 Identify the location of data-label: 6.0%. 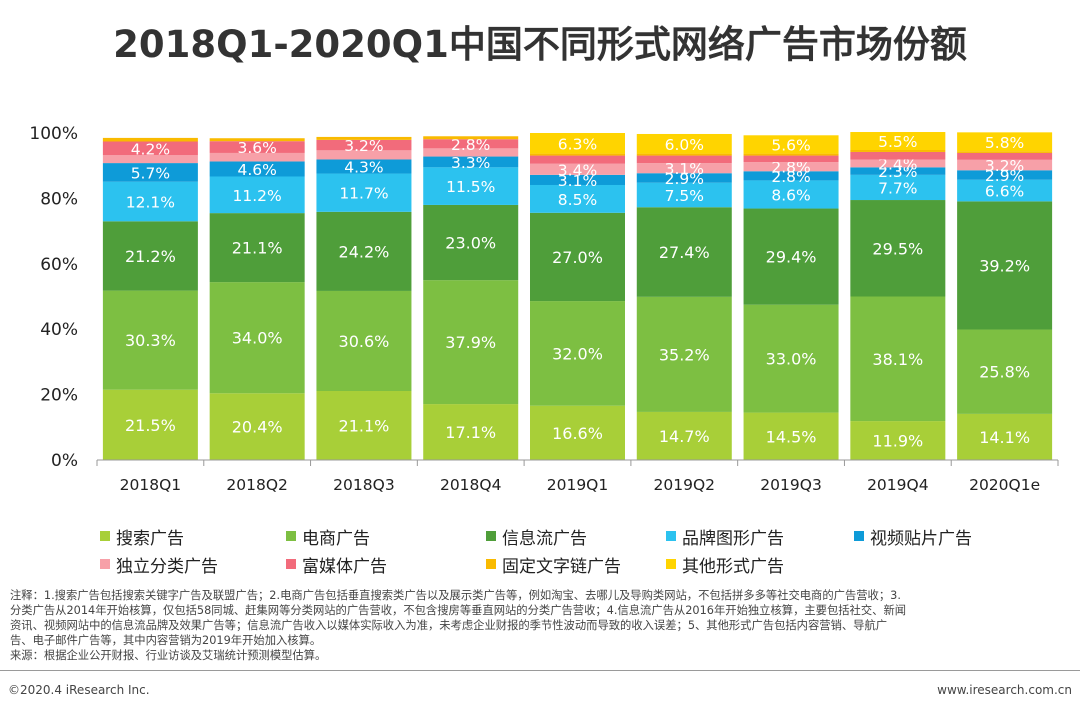
(684, 145).